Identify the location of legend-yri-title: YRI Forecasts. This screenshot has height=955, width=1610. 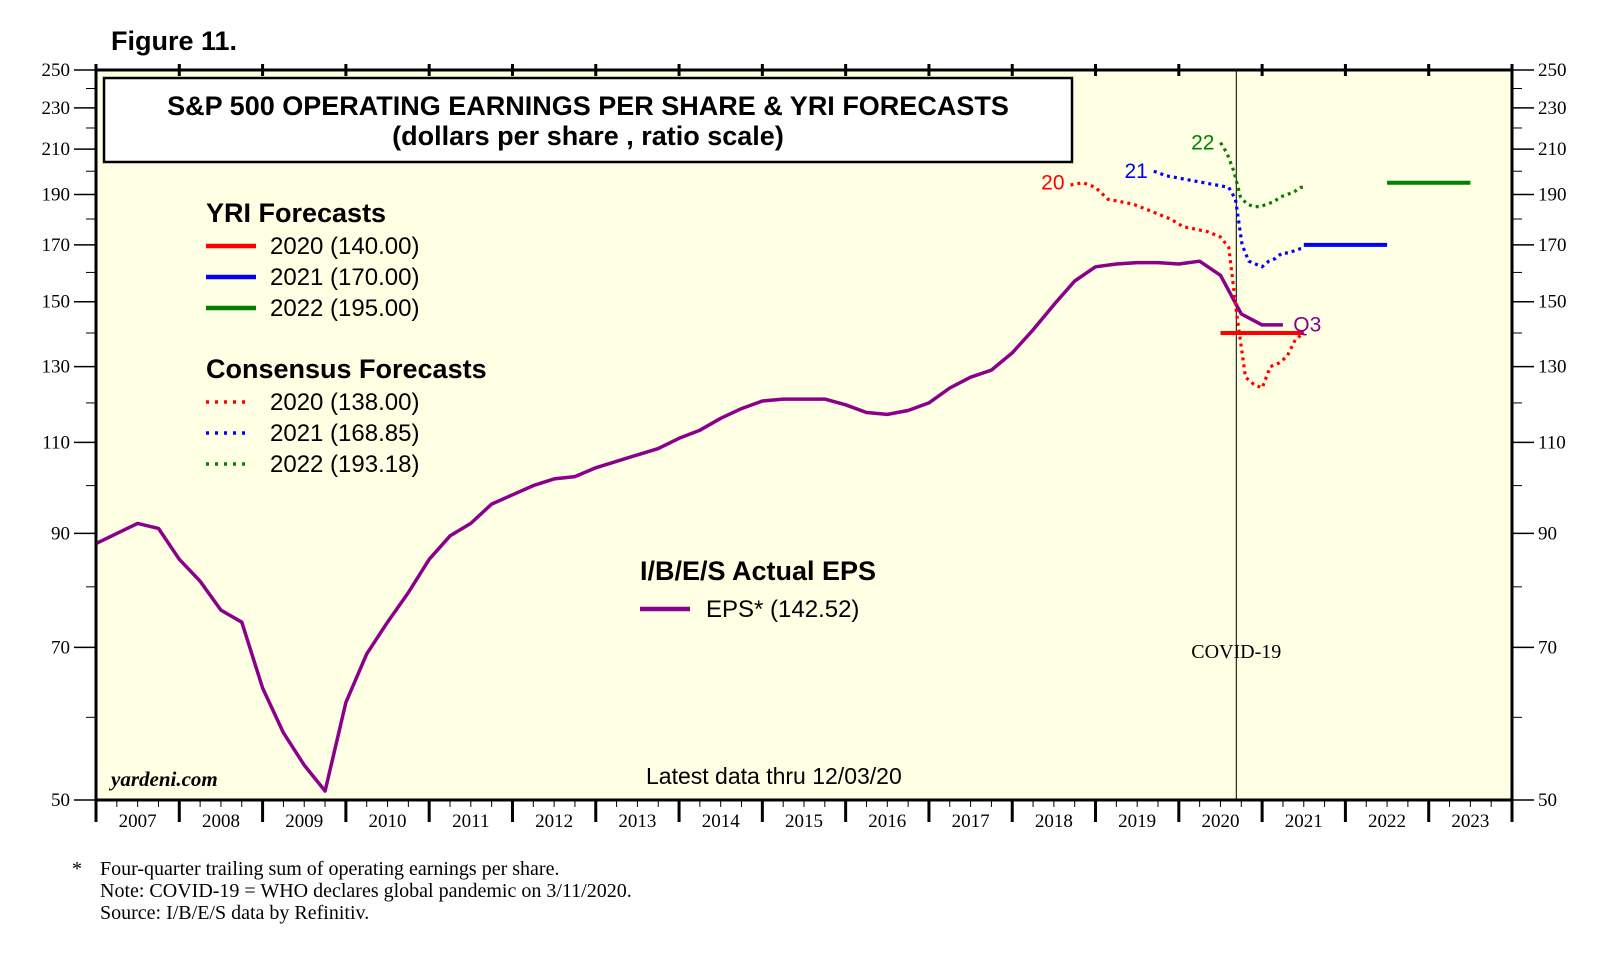
(296, 213).